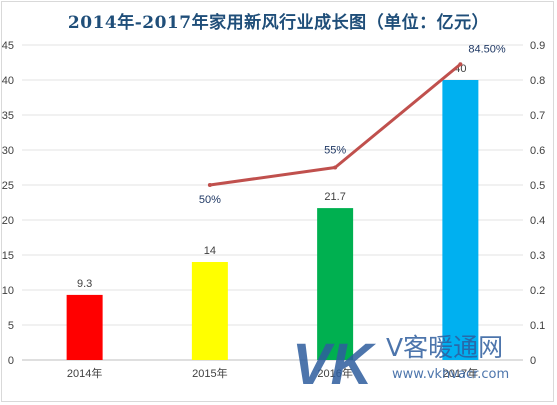  What do you see at coordinates (444, 347) in the screenshot?
I see `watermark-brand: V客暖通网` at bounding box center [444, 347].